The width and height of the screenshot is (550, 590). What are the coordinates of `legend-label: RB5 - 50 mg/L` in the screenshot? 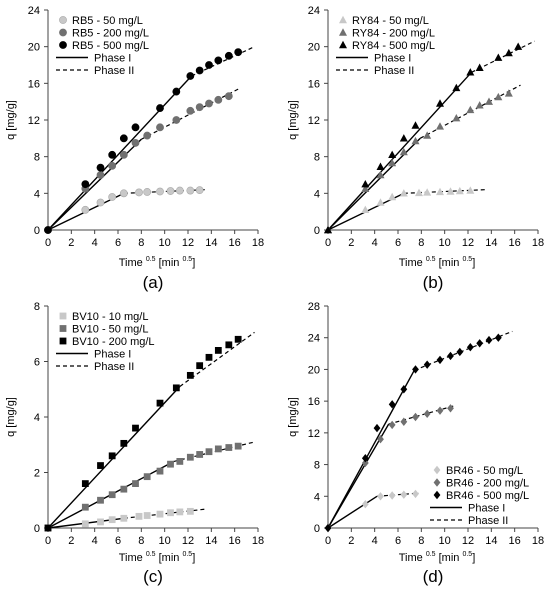 It's located at (107, 21).